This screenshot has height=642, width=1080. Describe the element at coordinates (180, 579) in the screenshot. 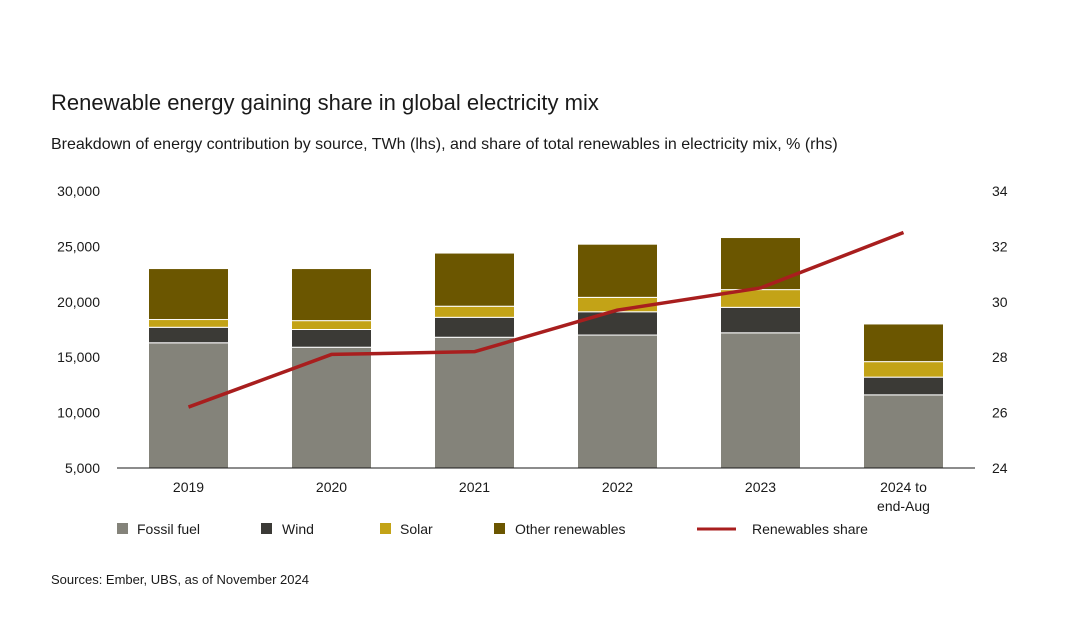

I see `chart-source: Sources: Ember, UBS, as of November 2024` at that location.